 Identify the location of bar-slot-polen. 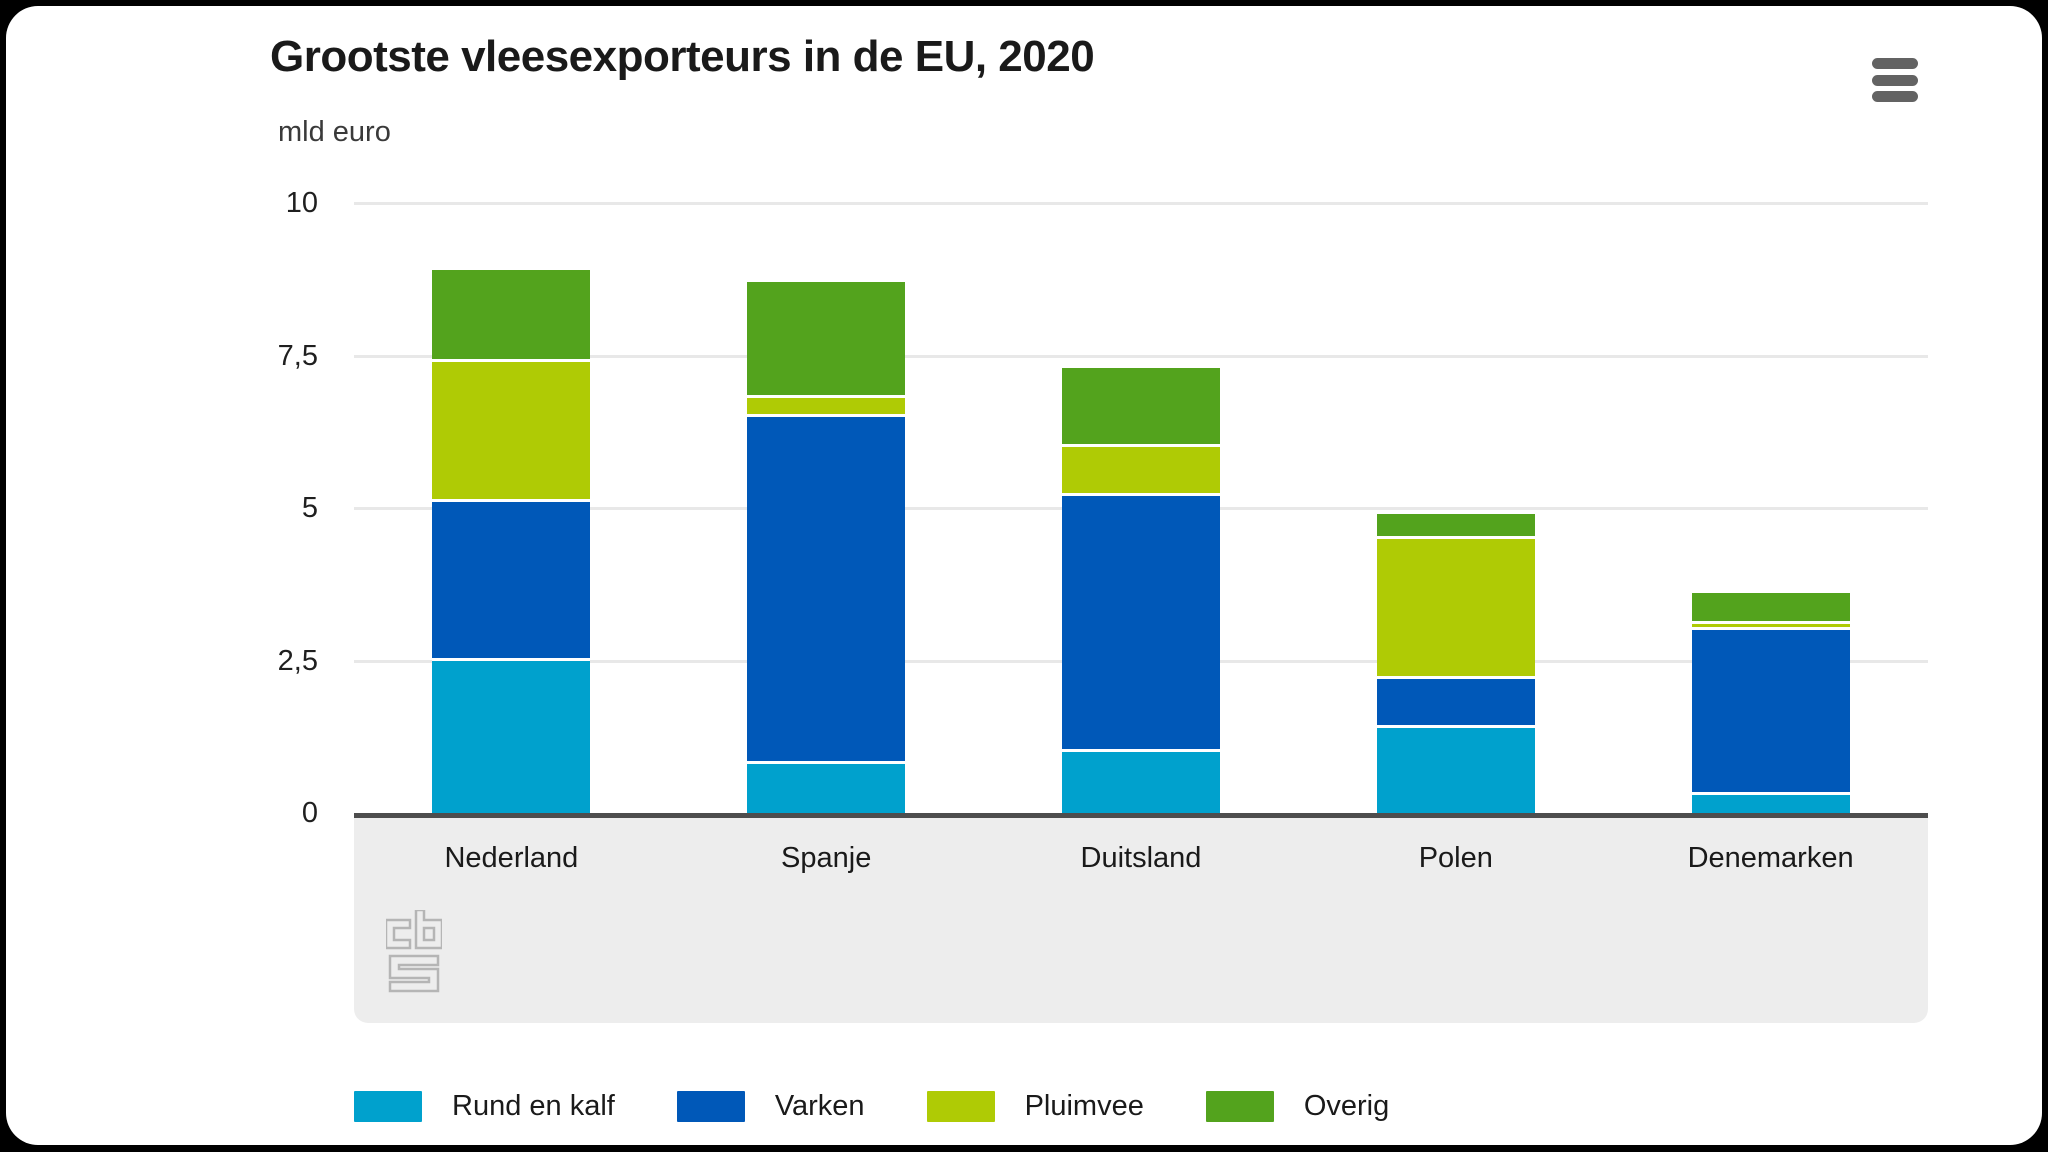
(1455, 508).